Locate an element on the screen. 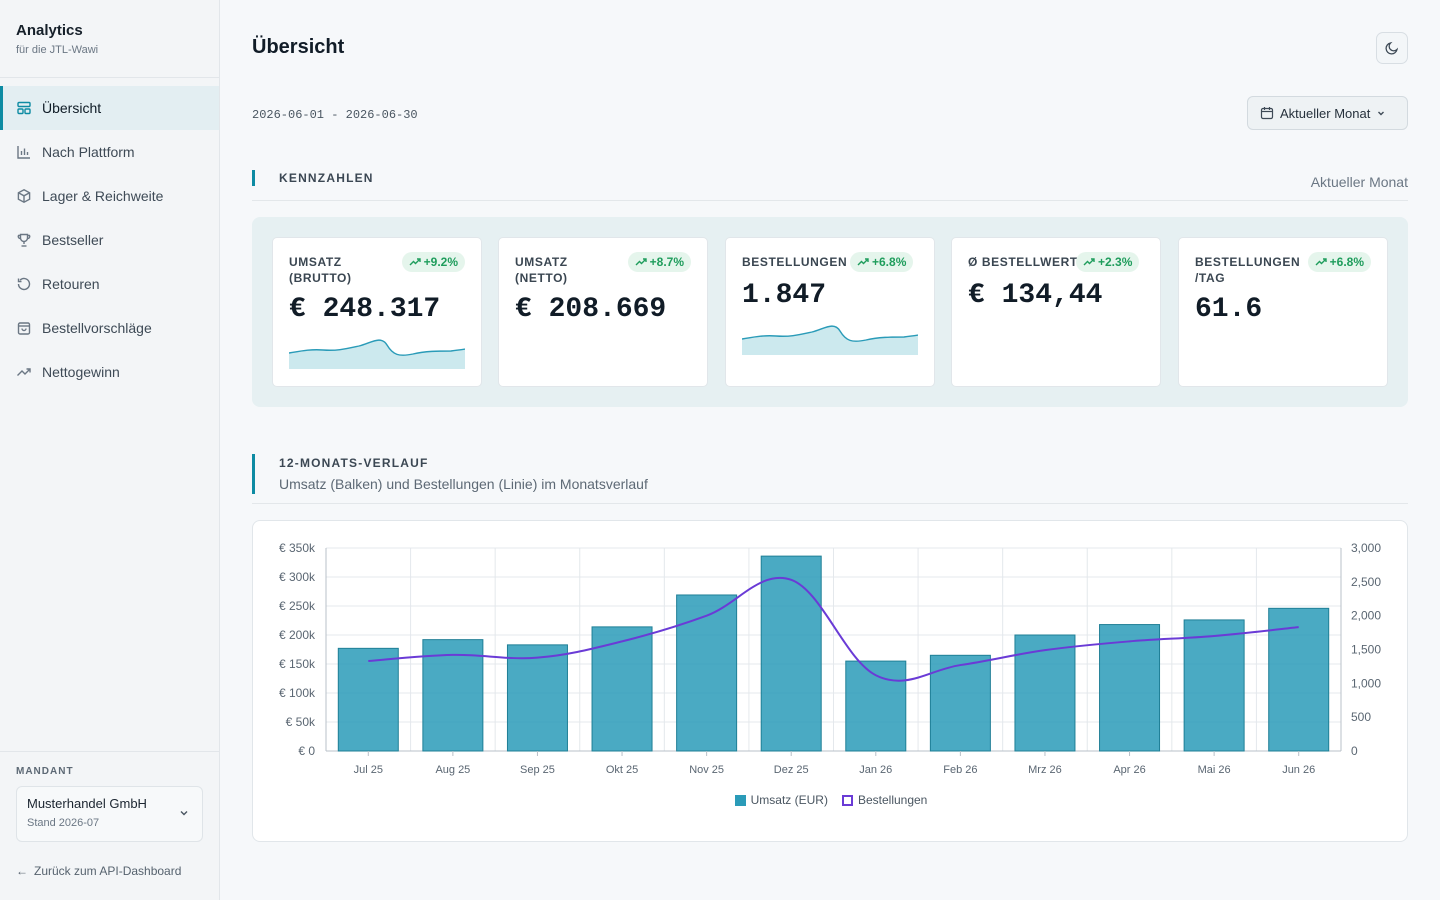 The height and width of the screenshot is (900, 1440). y-left-tick-label: € 150k is located at coordinates (297, 664).